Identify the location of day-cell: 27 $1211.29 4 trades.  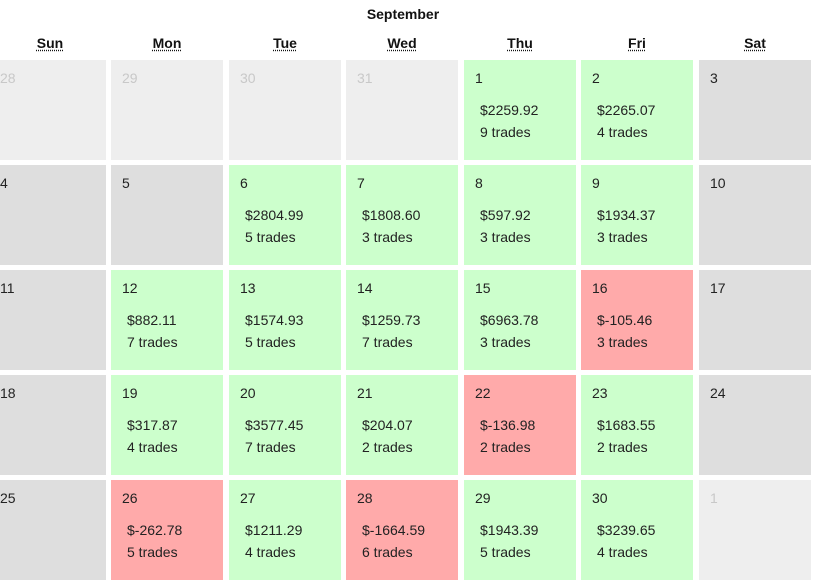
(285, 530).